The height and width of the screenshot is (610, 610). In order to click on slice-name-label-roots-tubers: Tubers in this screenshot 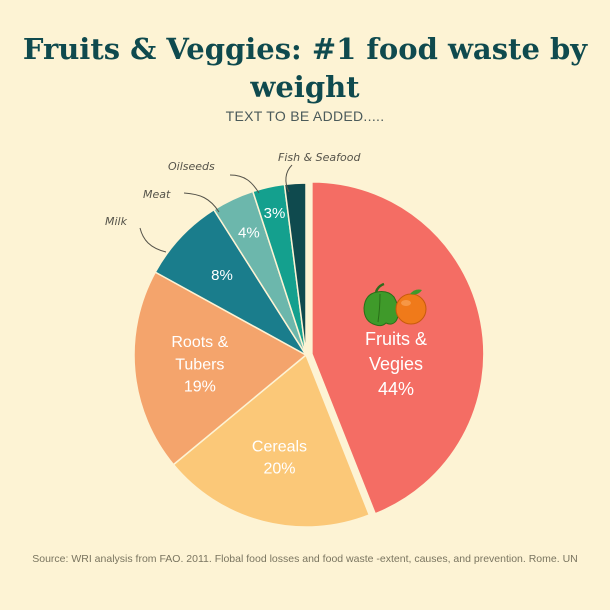, I will do `click(199, 364)`.